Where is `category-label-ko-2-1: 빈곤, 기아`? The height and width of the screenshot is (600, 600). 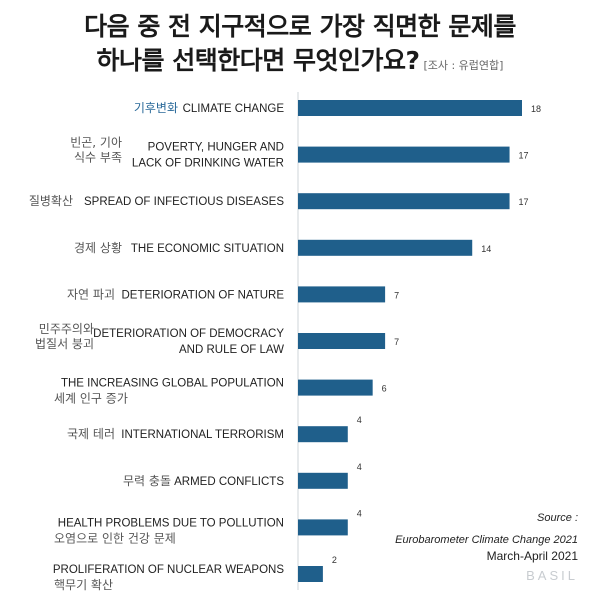
category-label-ko-2-1: 빈곤, 기아 is located at coordinates (96, 143).